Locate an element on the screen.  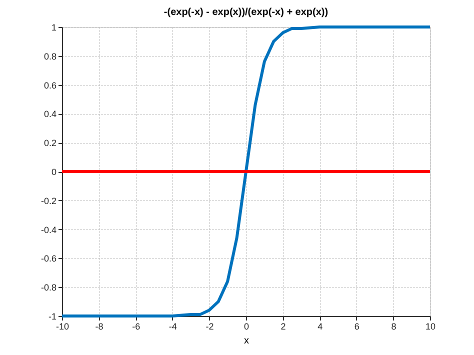
y-tick-label: 0.6 is located at coordinates (50, 85).